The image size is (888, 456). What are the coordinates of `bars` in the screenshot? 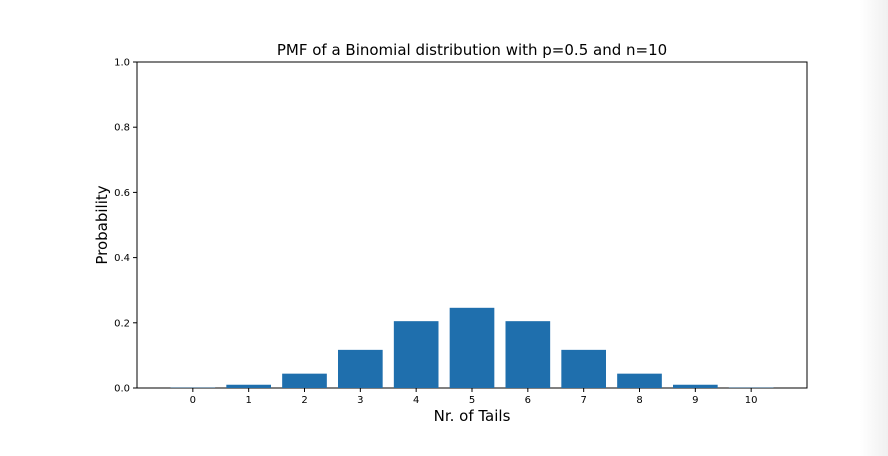 It's located at (472, 347).